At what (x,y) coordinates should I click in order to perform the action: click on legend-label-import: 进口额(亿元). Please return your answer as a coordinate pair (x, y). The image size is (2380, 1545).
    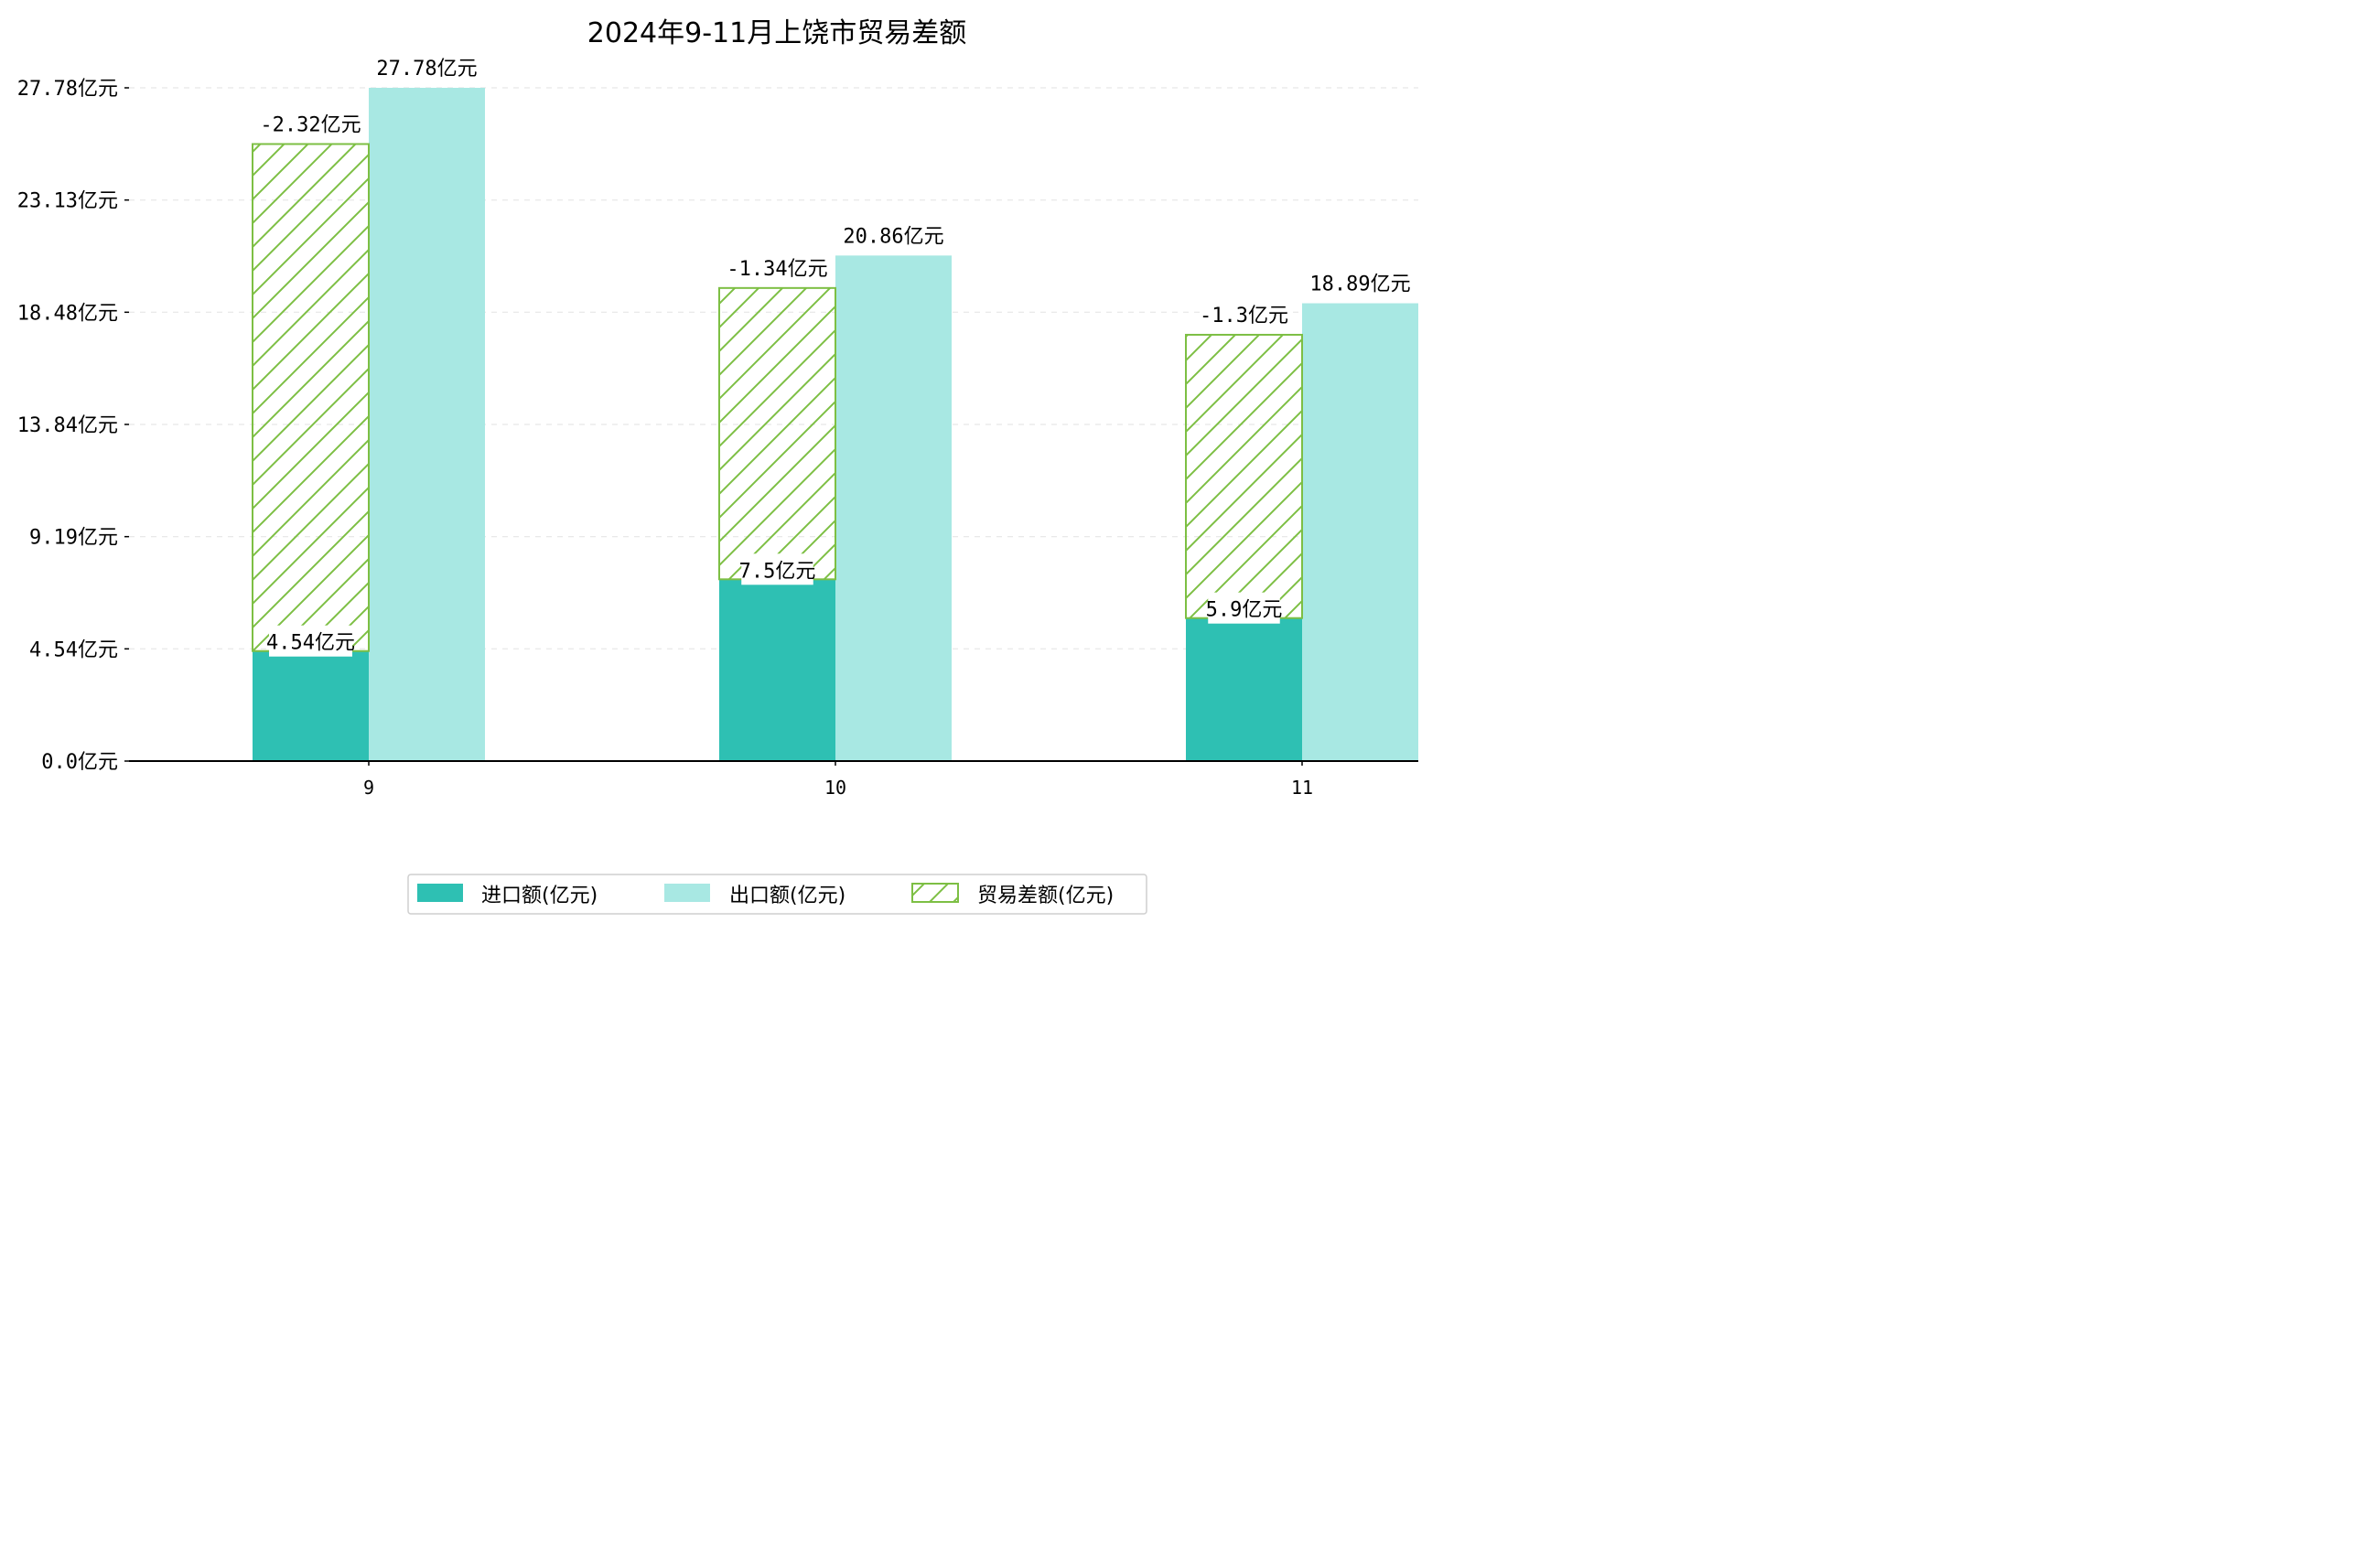
    Looking at the image, I should click on (539, 896).